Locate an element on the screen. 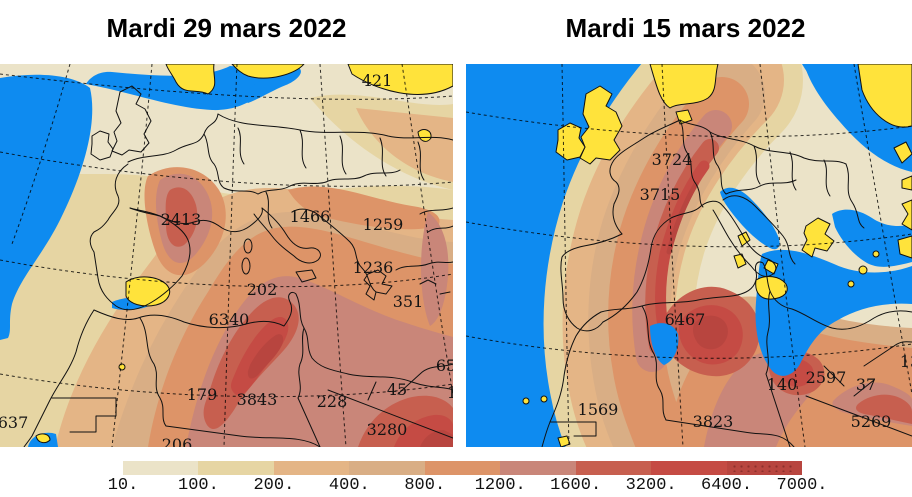 The height and width of the screenshot is (497, 912). map-value-label: 3715 is located at coordinates (660, 194).